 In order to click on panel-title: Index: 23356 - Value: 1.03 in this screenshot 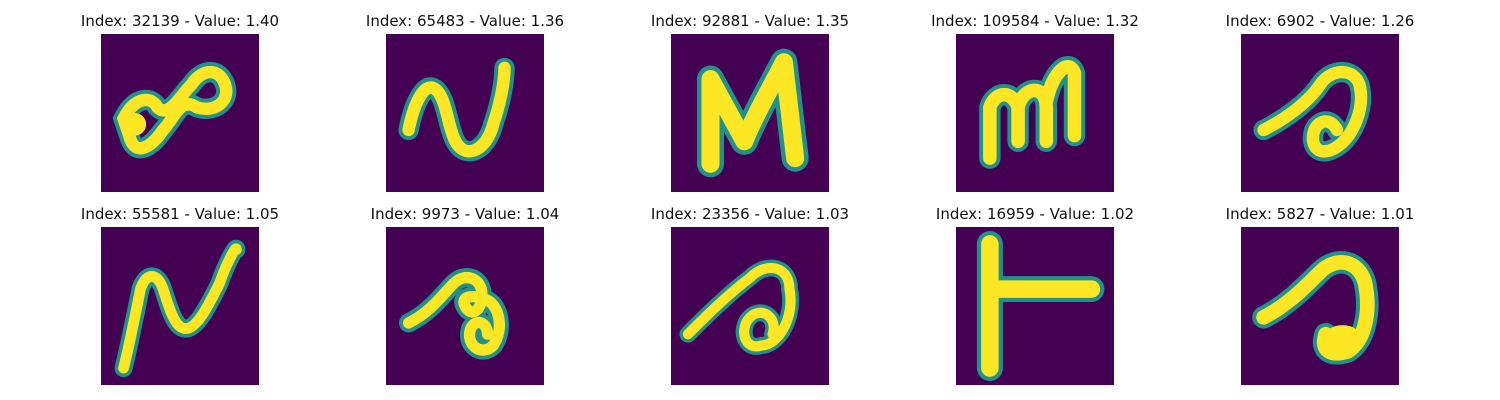, I will do `click(750, 214)`.